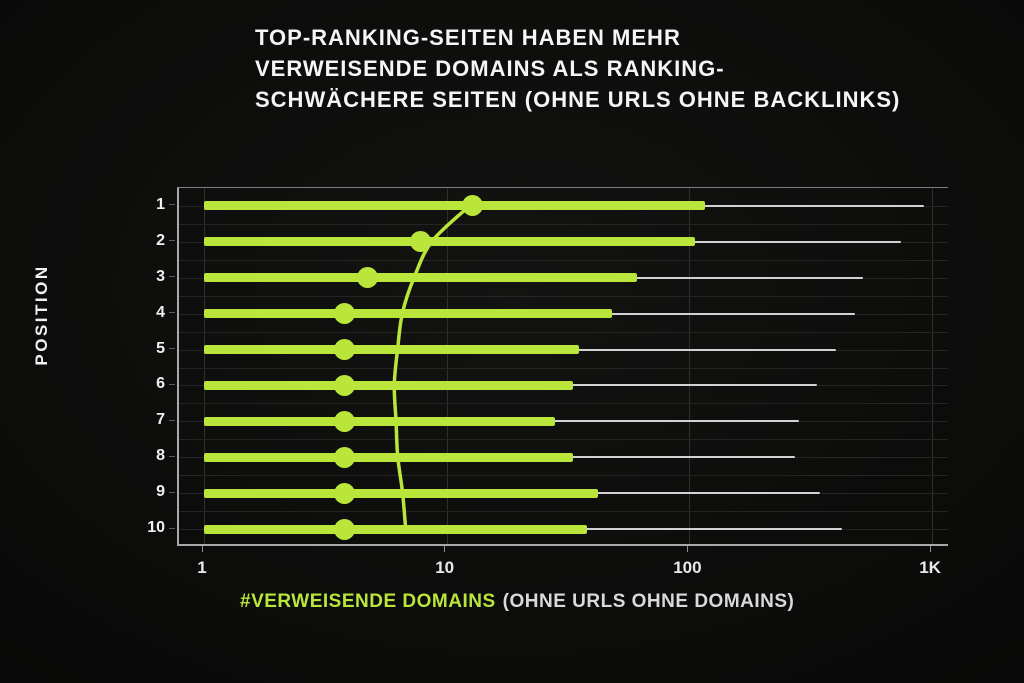  What do you see at coordinates (648, 601) in the screenshot?
I see `x-axis-caption-rest: (OHNE URLS OHNE DOMAINS)` at bounding box center [648, 601].